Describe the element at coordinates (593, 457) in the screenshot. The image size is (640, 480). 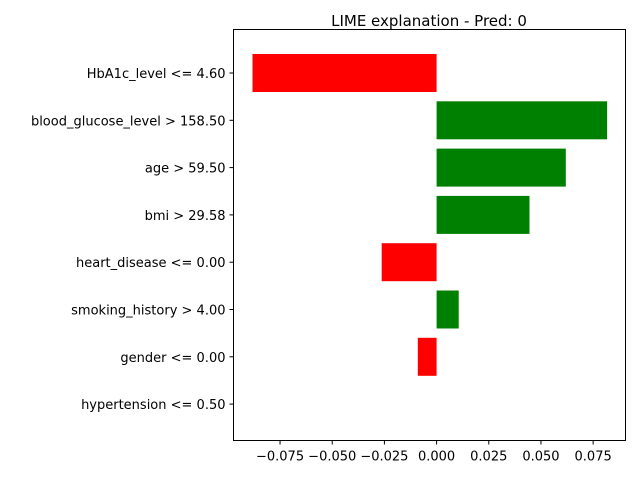
I see `x-tick-label: 0.075` at that location.